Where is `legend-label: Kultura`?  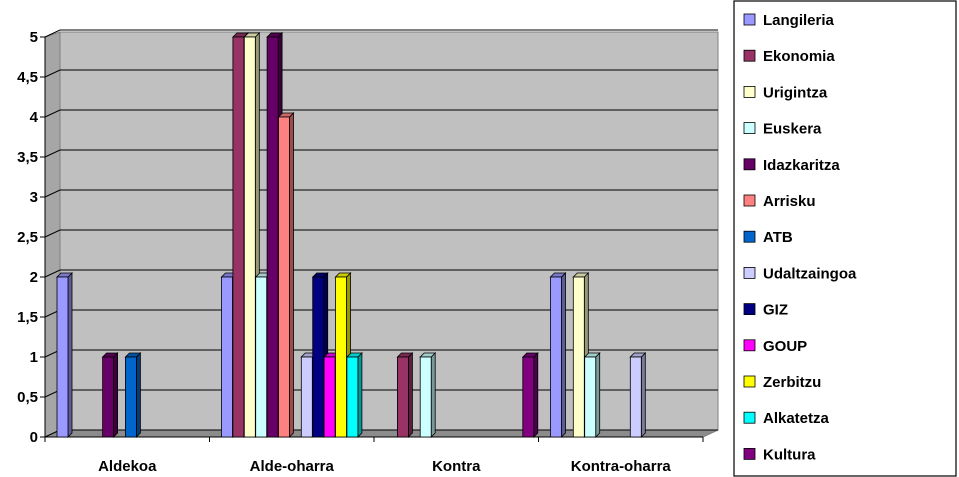
legend-label: Kultura is located at coordinates (789, 454).